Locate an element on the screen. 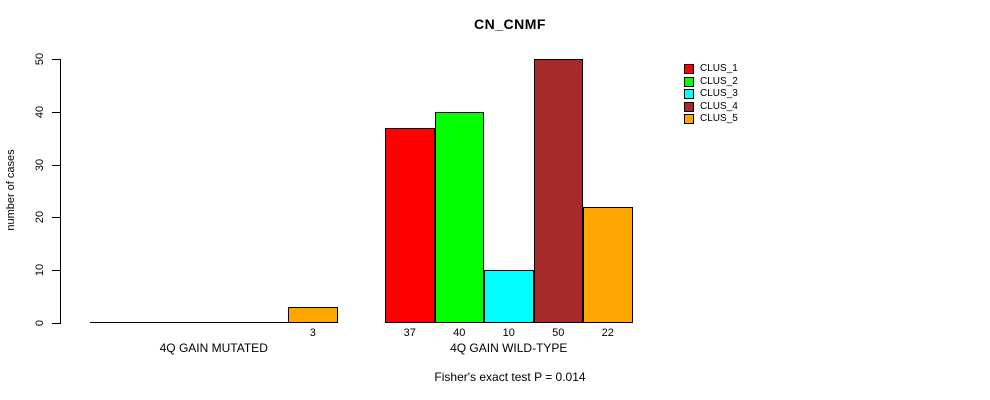  legend-label: CLUS_3 is located at coordinates (719, 93).